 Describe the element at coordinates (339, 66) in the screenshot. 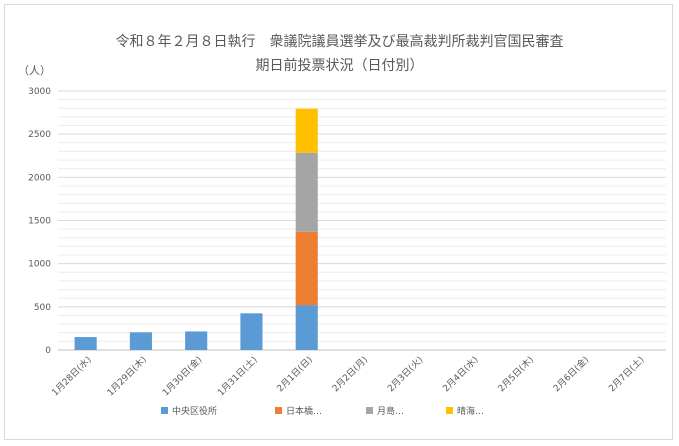

I see `chart-title-line2: 期日前投票状況（日付別）` at that location.